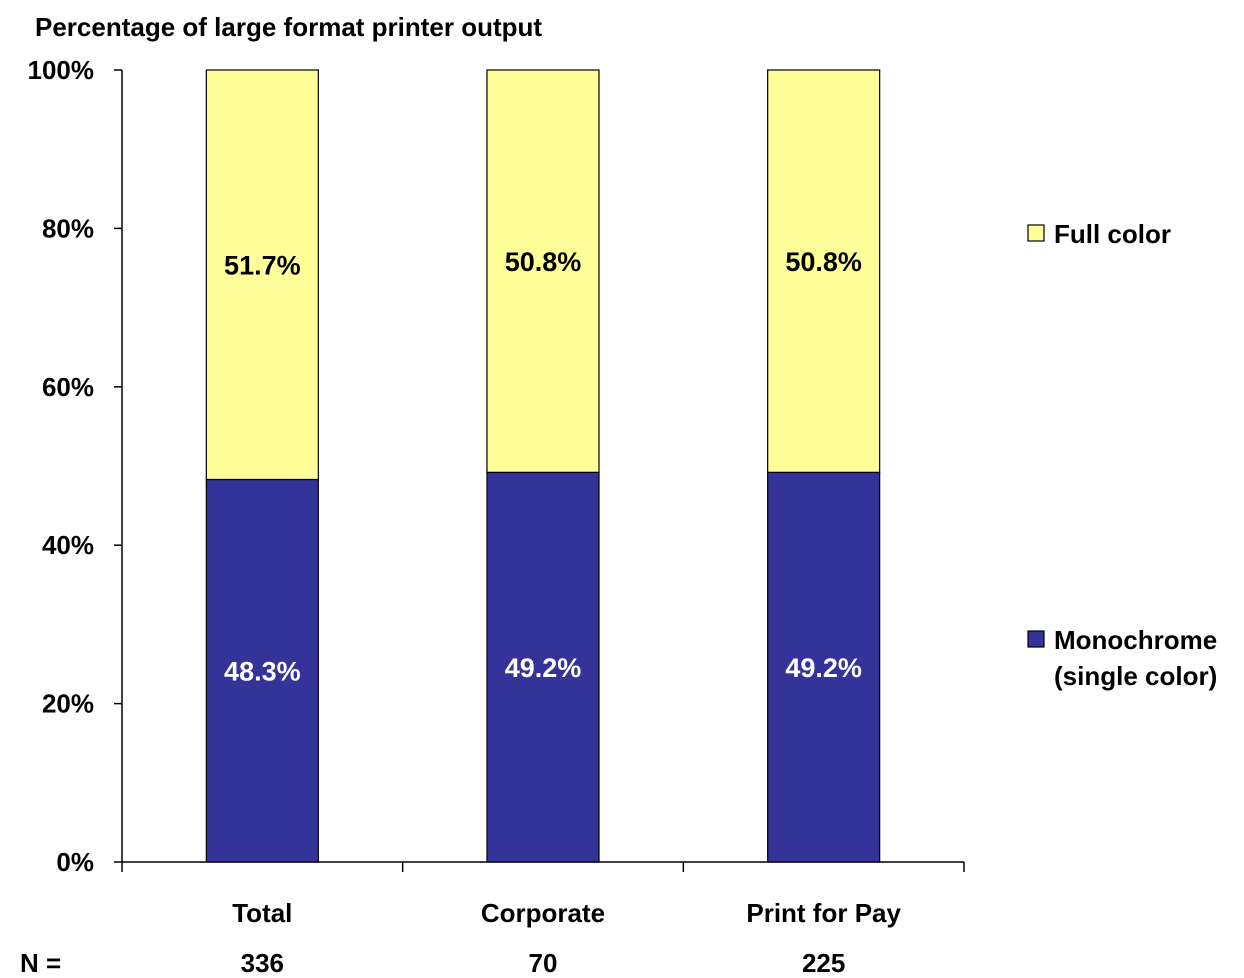 Image resolution: width=1244 pixels, height=978 pixels. Describe the element at coordinates (262, 266) in the screenshot. I see `bar-value-label: 51.7%` at that location.